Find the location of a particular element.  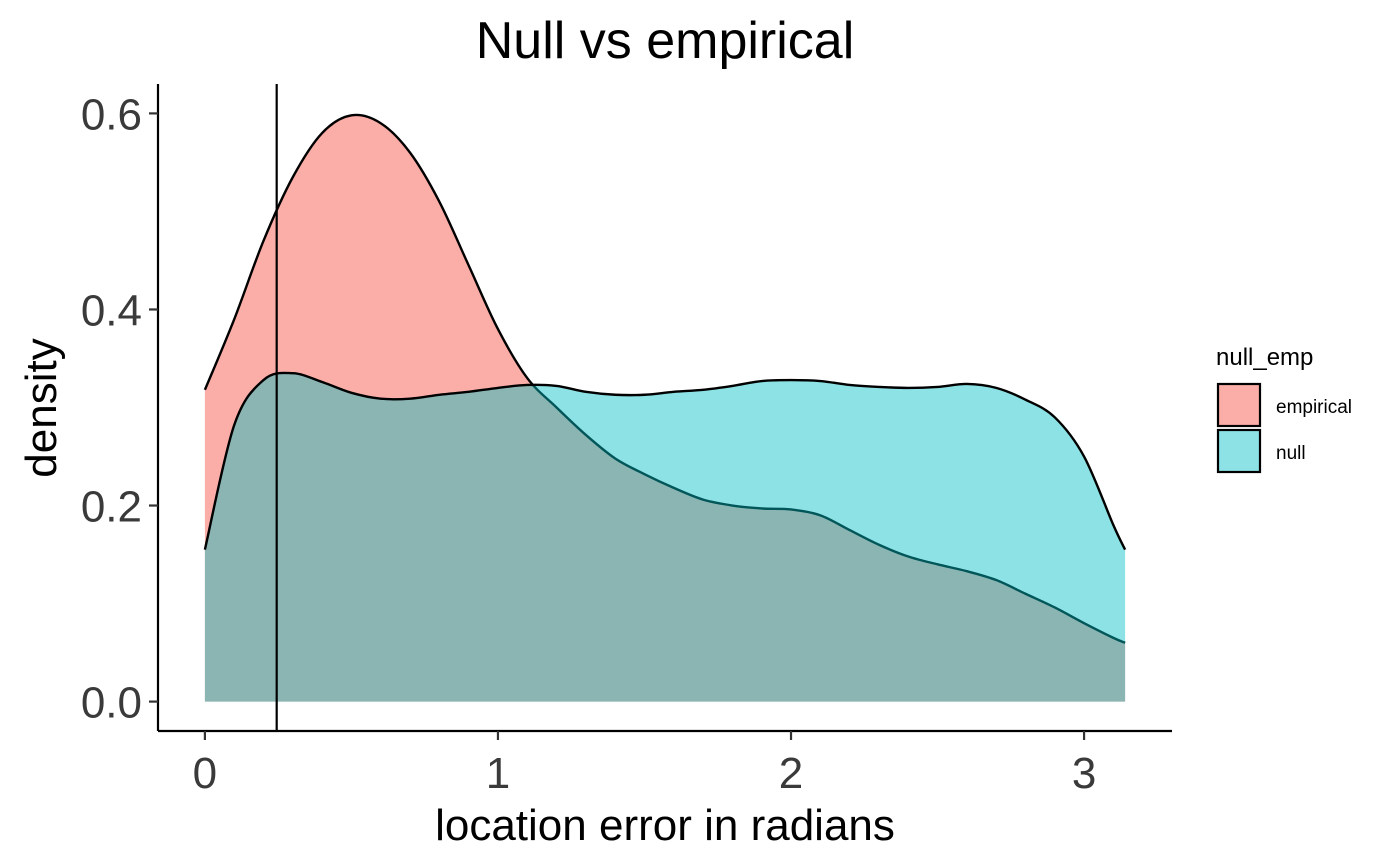

y-tick-label: 0.2 is located at coordinates (111, 507).